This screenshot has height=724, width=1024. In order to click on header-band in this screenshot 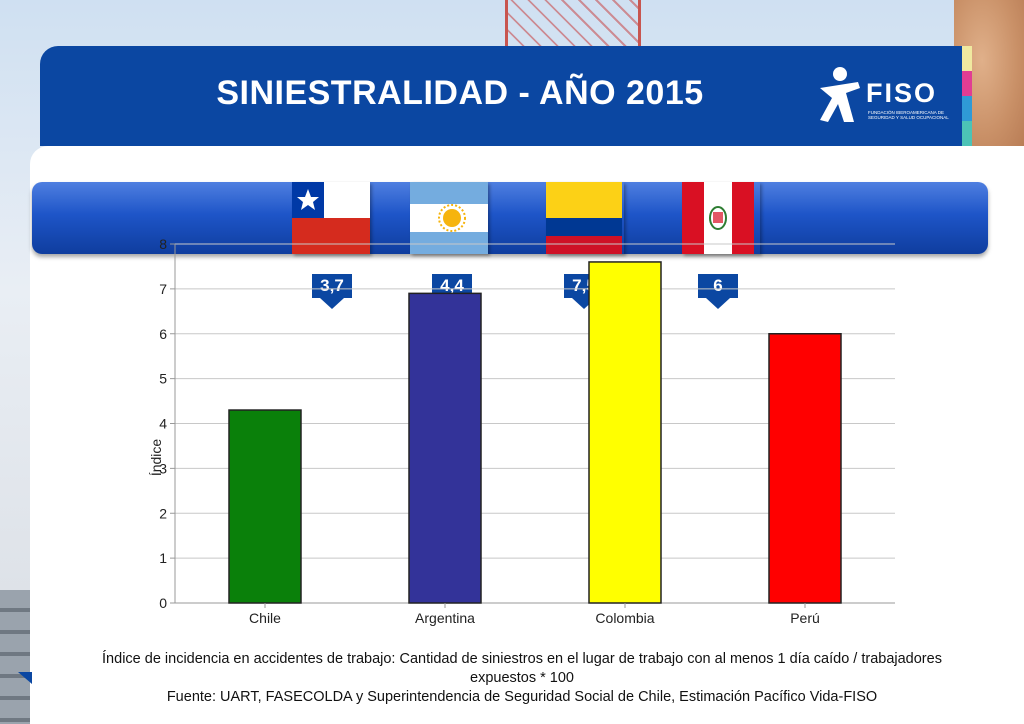, I will do `click(505, 96)`.